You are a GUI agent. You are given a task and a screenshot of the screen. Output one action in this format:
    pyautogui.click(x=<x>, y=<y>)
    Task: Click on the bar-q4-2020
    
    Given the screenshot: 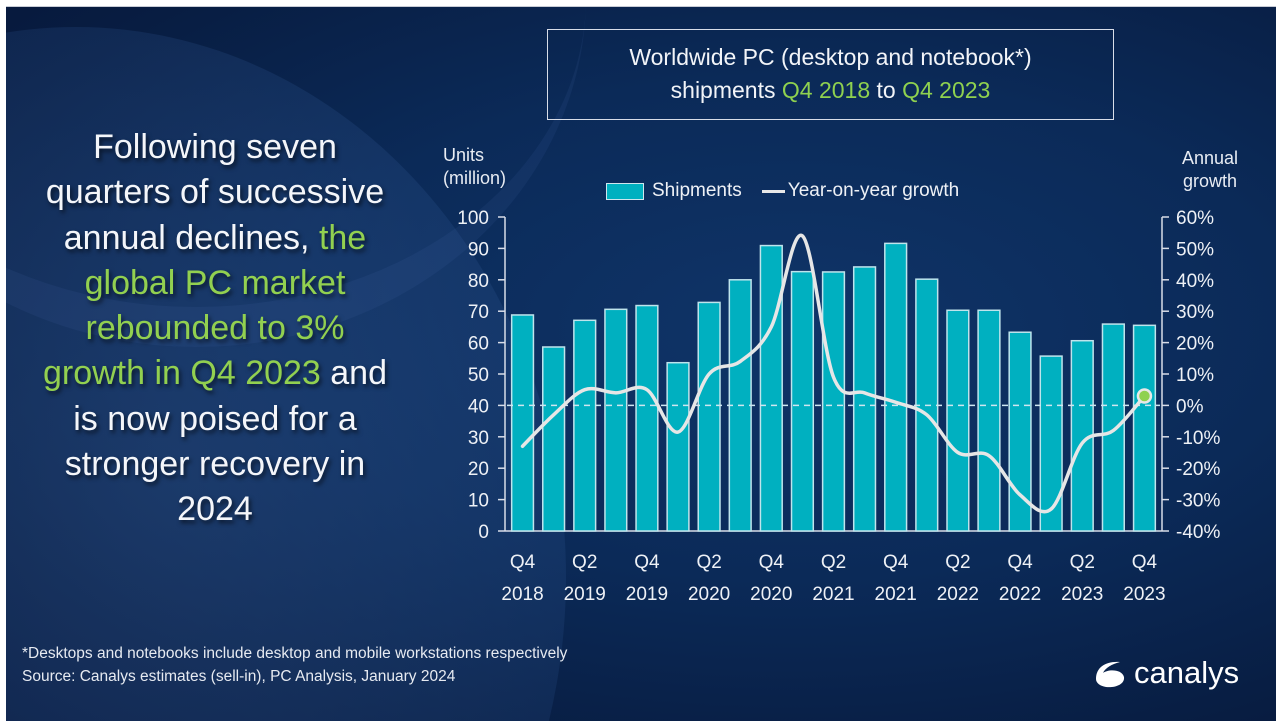 What is the action you would take?
    pyautogui.click(x=771, y=388)
    